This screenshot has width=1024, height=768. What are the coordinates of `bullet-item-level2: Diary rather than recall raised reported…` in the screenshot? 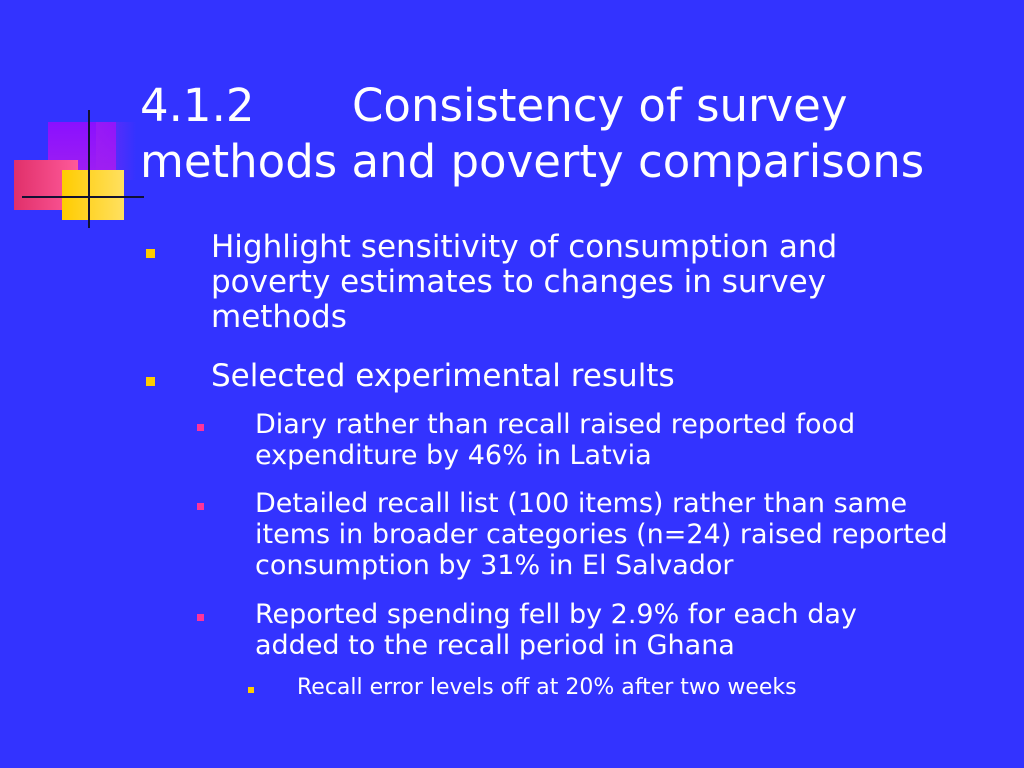 It's located at (555, 440).